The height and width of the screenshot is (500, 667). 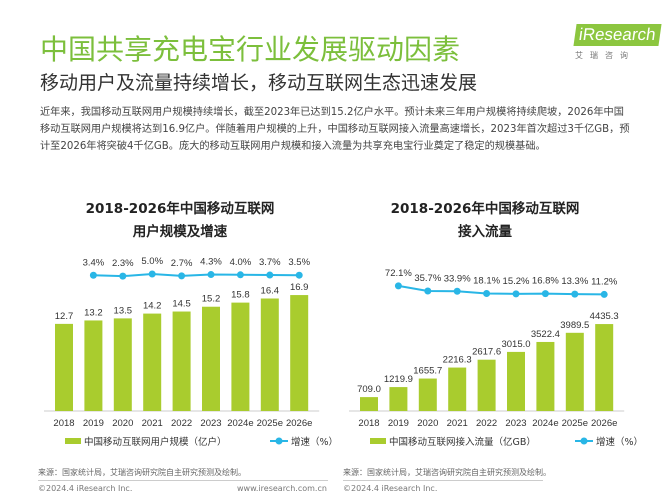 What do you see at coordinates (462, 442) in the screenshot?
I see `chart2-legend-bar-label: 中国移动互联网接入流量（亿GB）` at bounding box center [462, 442].